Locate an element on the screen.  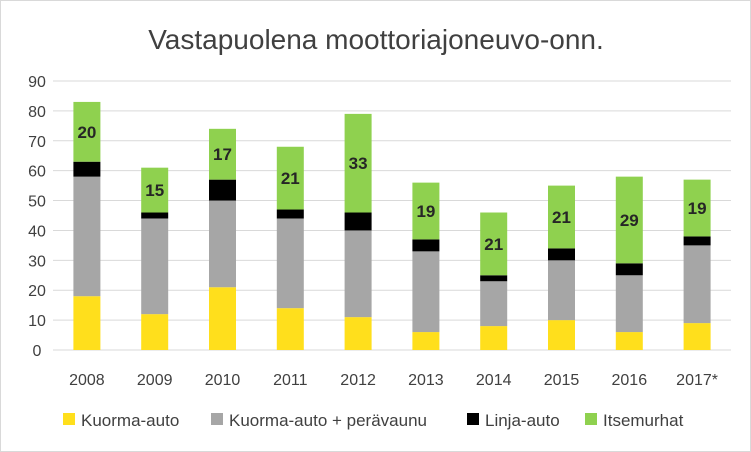
y-tick-label: 30 is located at coordinates (37, 261).